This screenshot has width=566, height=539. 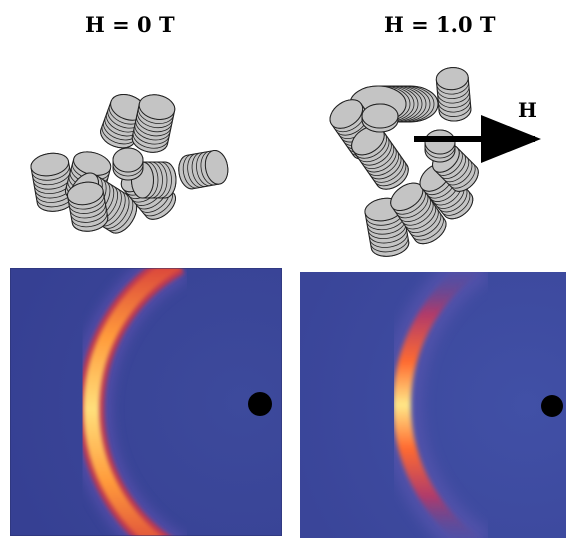 What do you see at coordinates (440, 24) in the screenshot?
I see `title-applied-field: H = 1.0 T` at bounding box center [440, 24].